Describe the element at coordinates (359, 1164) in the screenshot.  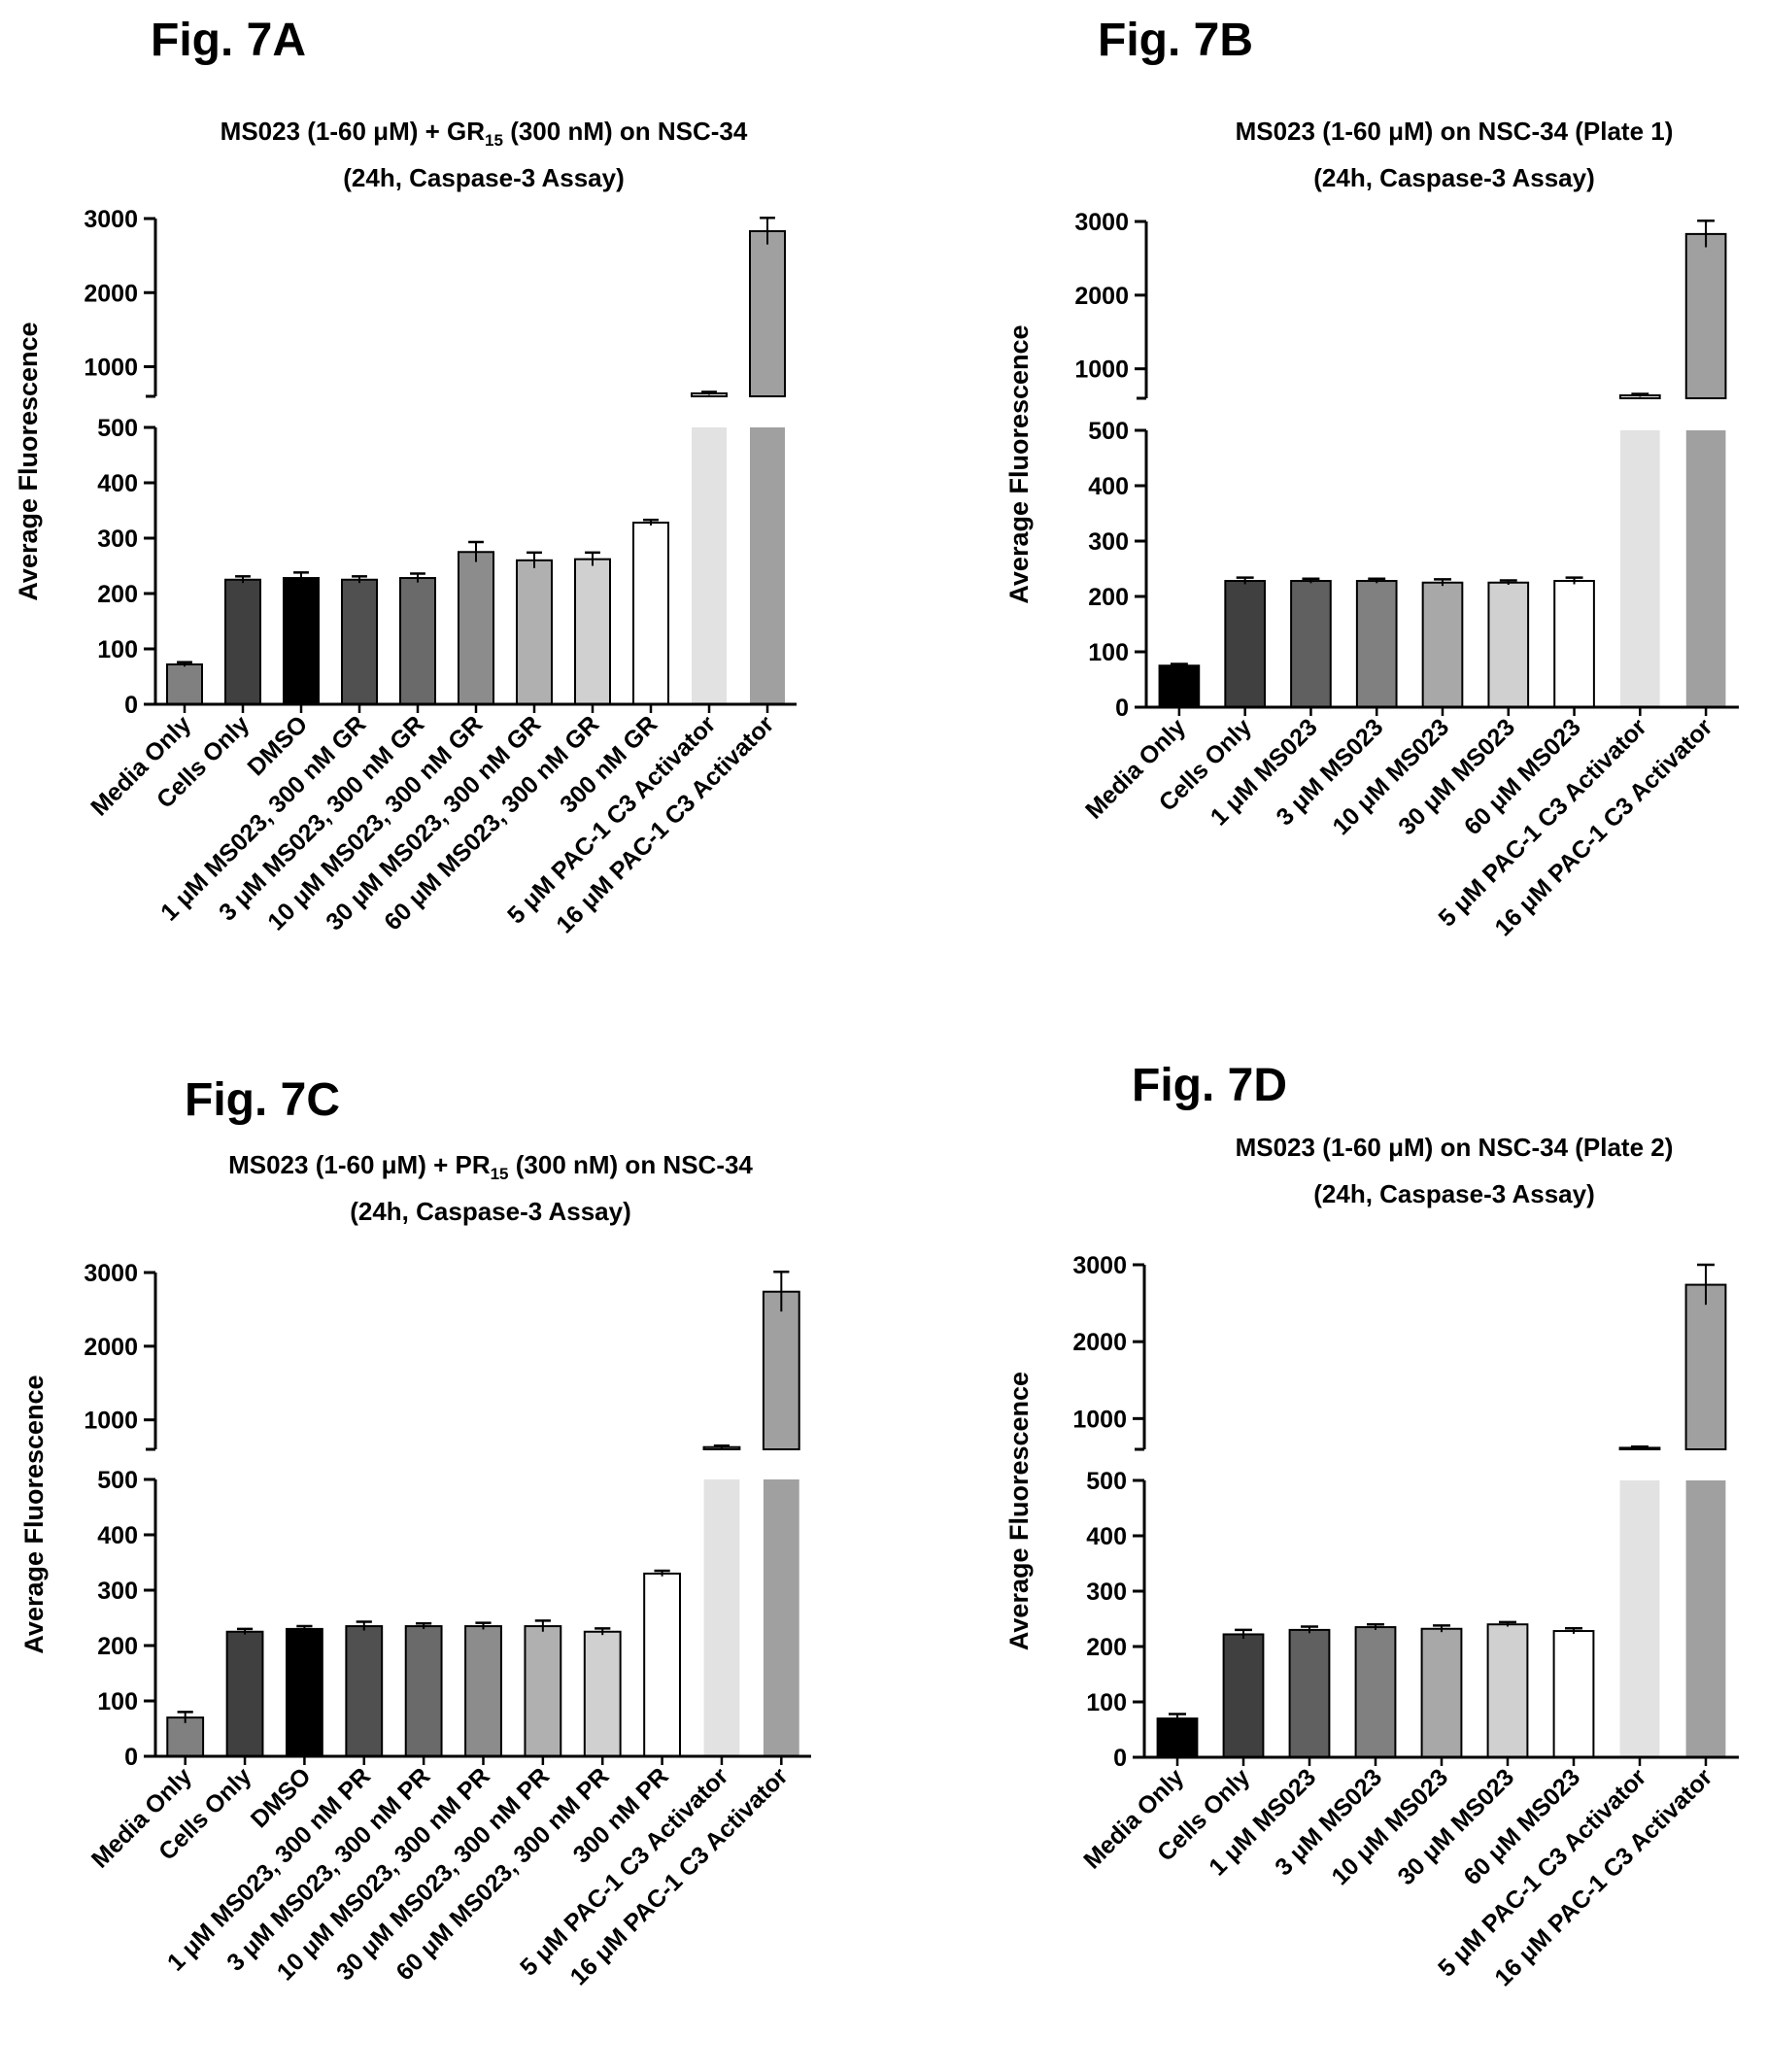
I see `title-text: MS023 (1-60 μM) + PR` at that location.